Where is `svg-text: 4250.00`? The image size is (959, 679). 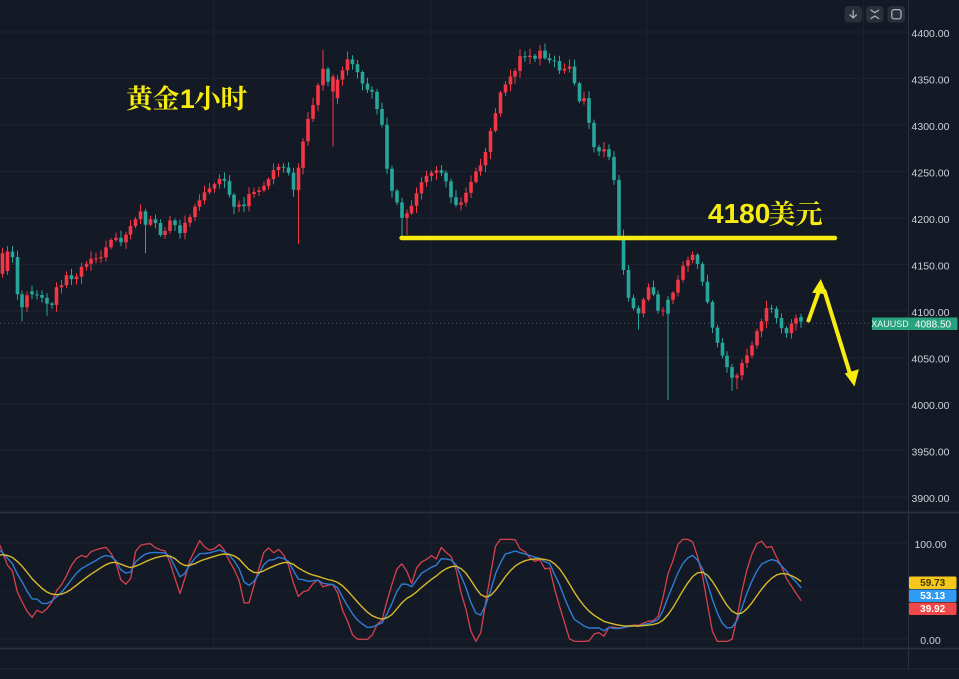 svg-text: 4250.00 is located at coordinates (931, 174).